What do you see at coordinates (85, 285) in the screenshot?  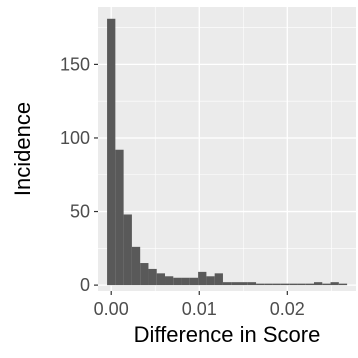 I see `y-tick-label: 0` at bounding box center [85, 285].